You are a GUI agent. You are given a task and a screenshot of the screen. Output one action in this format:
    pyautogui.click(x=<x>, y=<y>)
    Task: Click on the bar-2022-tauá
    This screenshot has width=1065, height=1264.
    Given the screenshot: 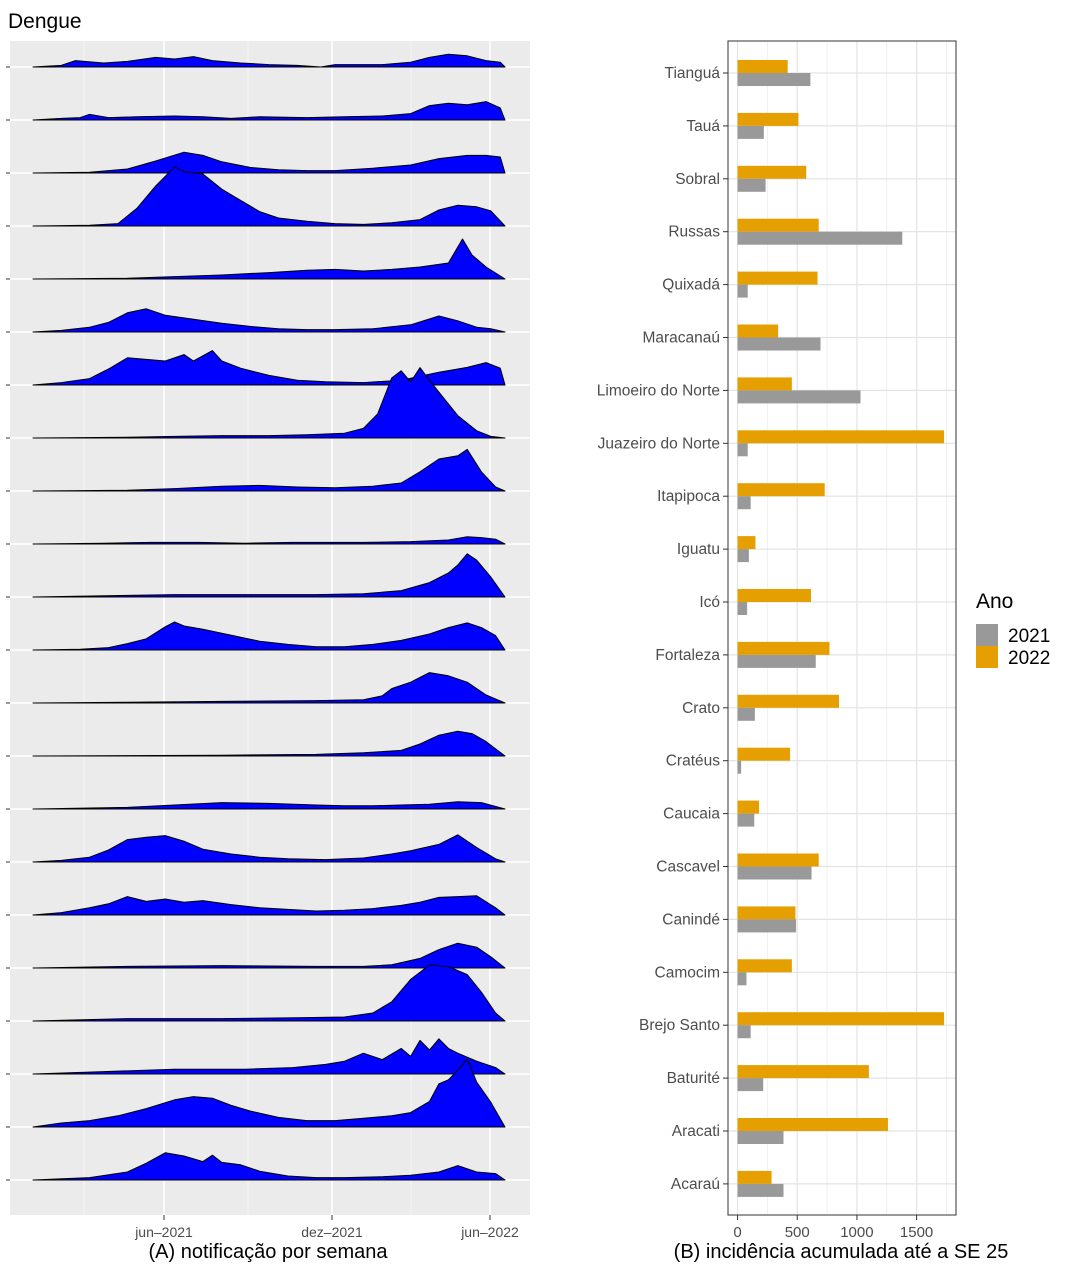 What is the action you would take?
    pyautogui.click(x=768, y=119)
    